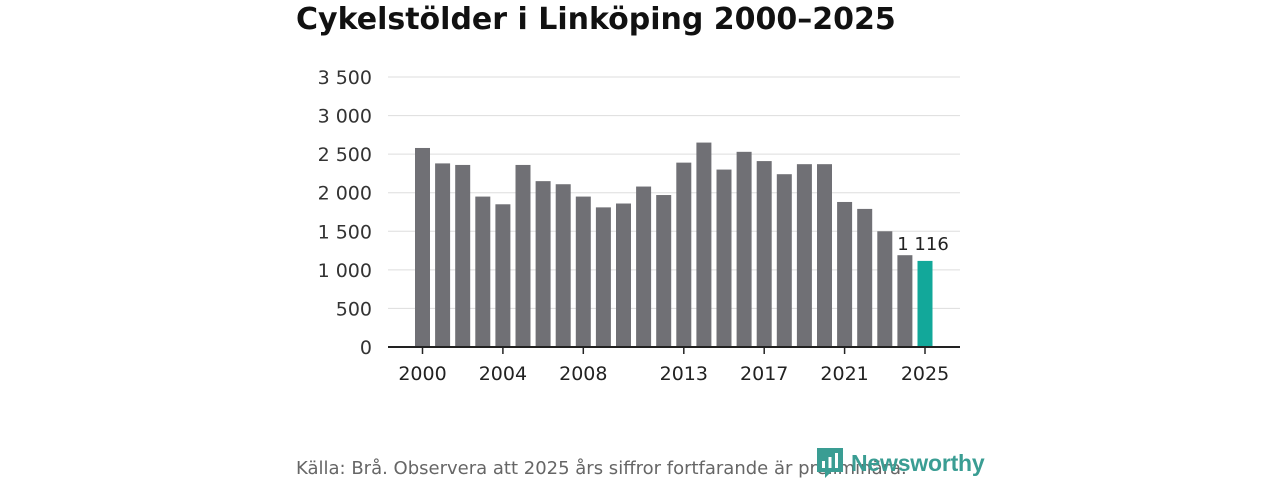 This screenshot has height=480, width=1280. Describe the element at coordinates (603, 277) in the screenshot. I see `bar-2009` at that location.